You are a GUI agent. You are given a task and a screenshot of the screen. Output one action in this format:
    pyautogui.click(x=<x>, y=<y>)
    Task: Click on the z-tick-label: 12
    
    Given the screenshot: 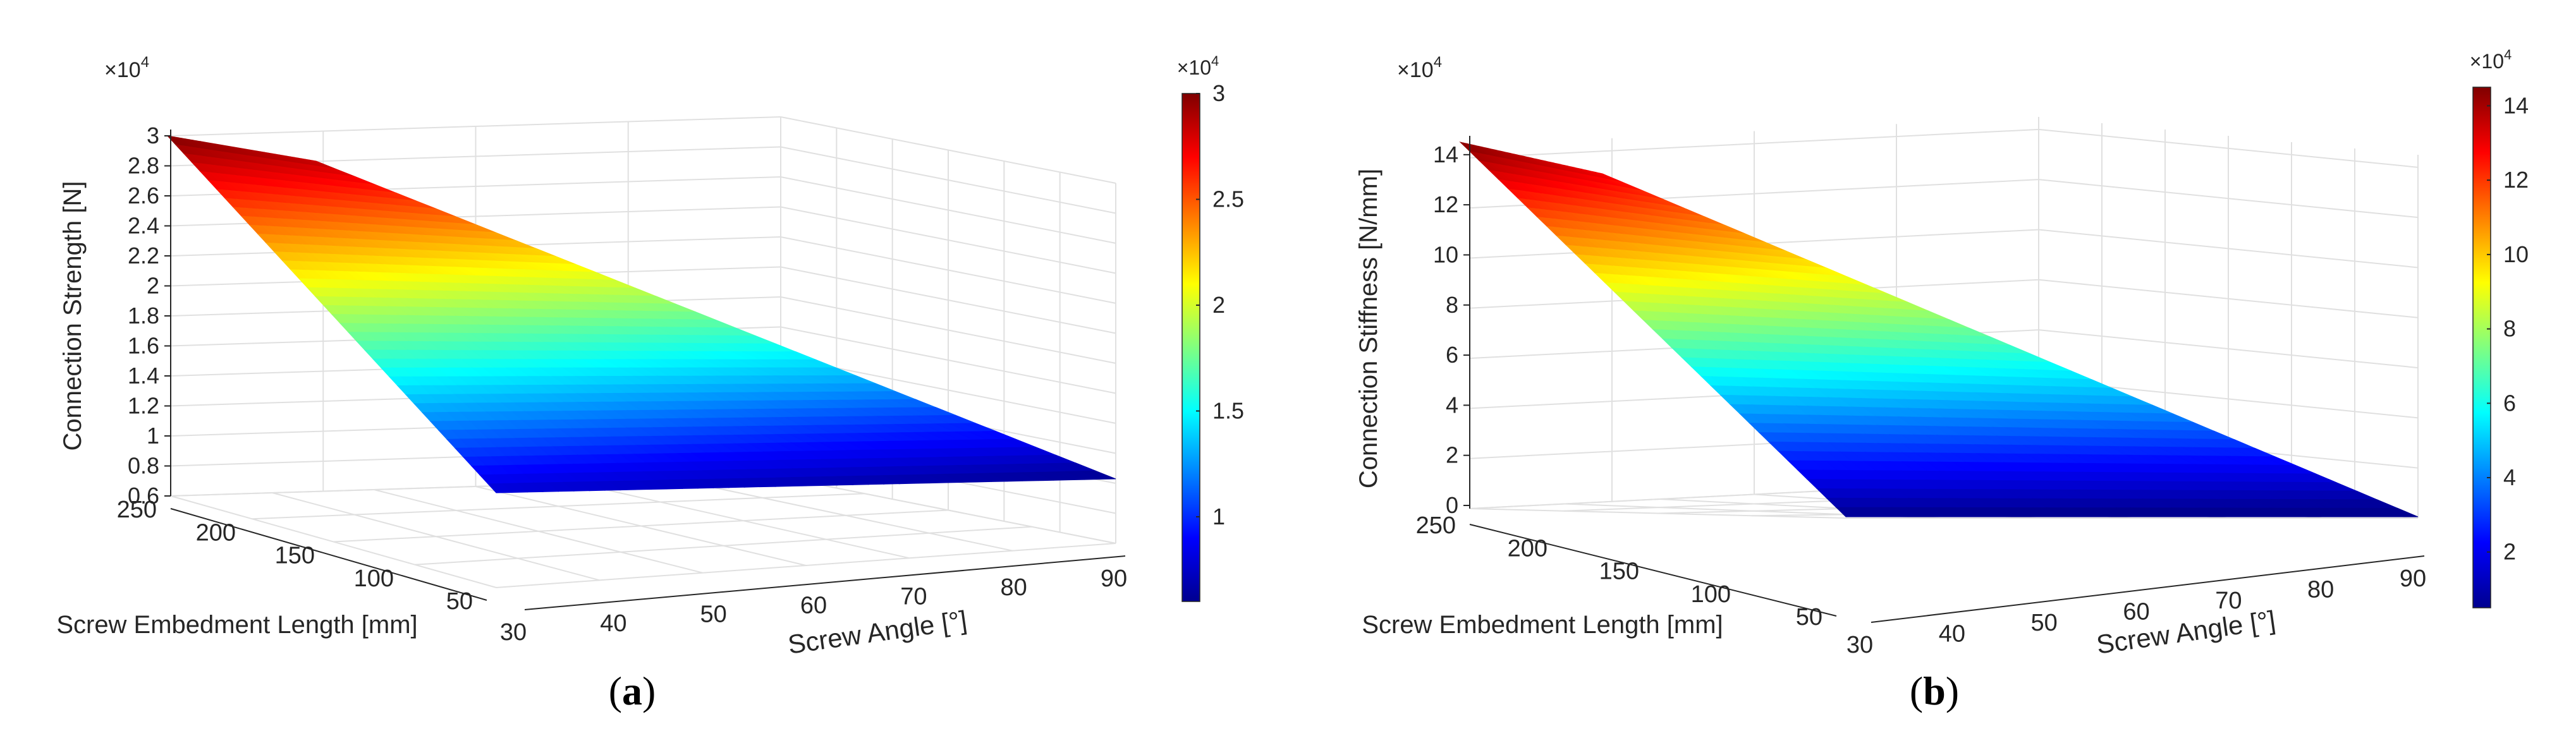 What is the action you would take?
    pyautogui.click(x=1445, y=204)
    